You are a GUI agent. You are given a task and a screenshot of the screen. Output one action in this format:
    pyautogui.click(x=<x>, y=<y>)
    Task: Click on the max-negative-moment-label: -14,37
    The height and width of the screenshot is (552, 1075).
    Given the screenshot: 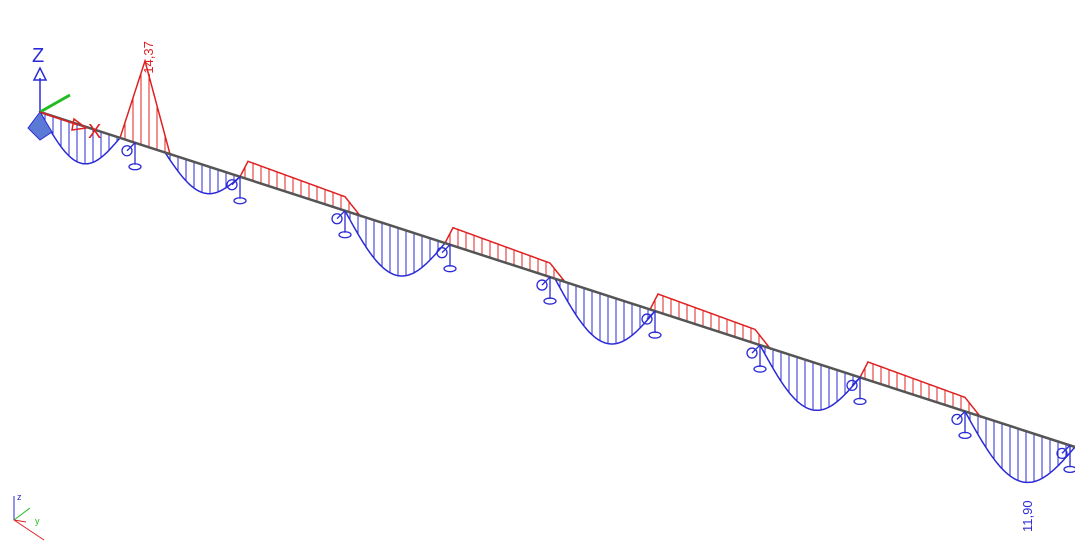 What is the action you would take?
    pyautogui.click(x=148, y=59)
    